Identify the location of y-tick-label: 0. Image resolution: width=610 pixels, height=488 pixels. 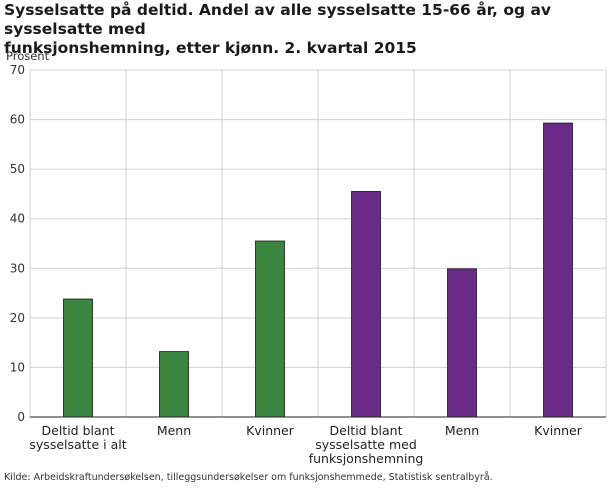
(21, 417).